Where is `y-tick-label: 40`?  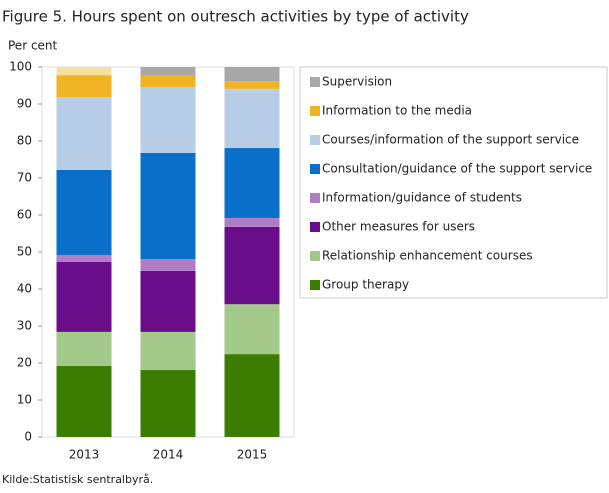
y-tick-label: 40 is located at coordinates (24, 289).